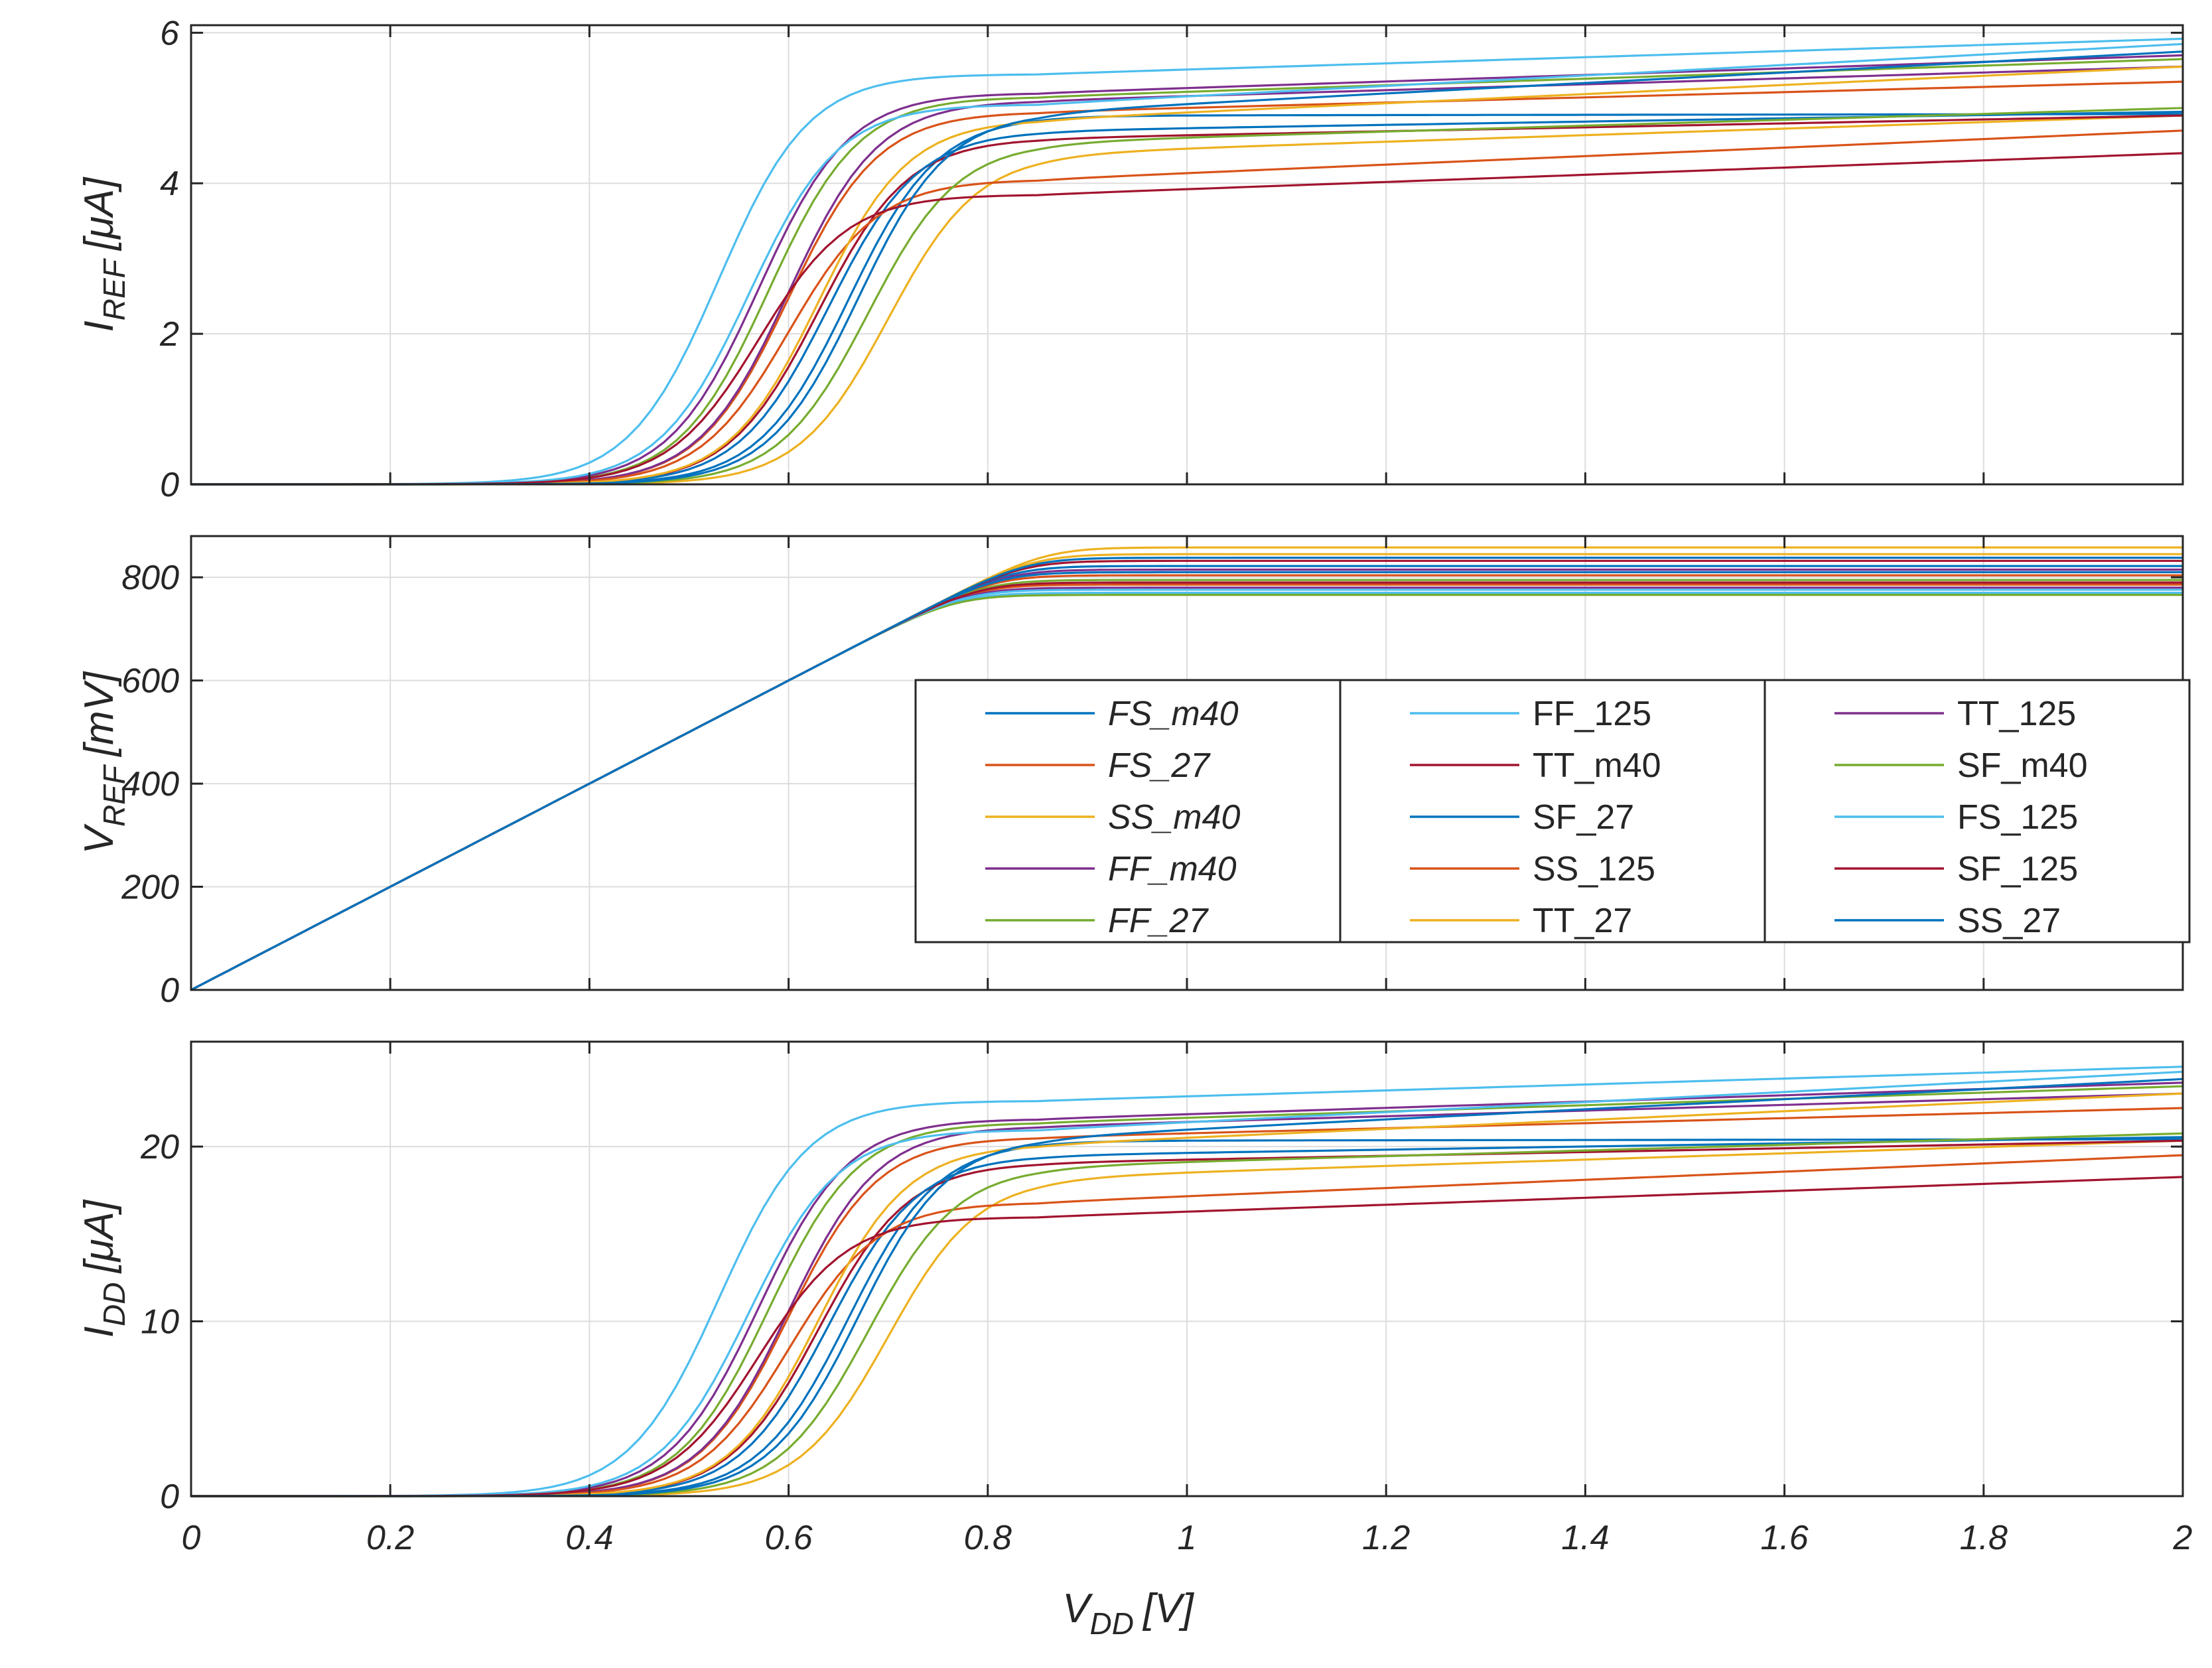 This screenshot has width=2212, height=1668. Describe the element at coordinates (99, 838) in the screenshot. I see `y-axis-label-main: V` at that location.